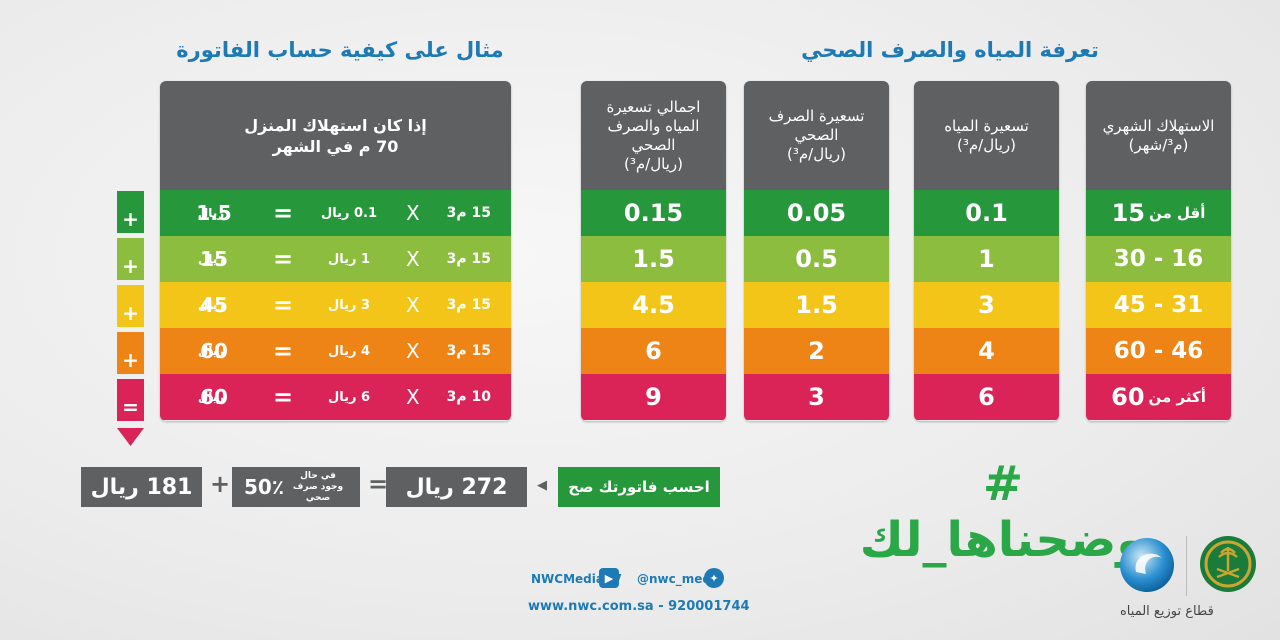 This screenshot has width=1280, height=640. I want to click on arrow-left-icon: ◀, so click(542, 485).